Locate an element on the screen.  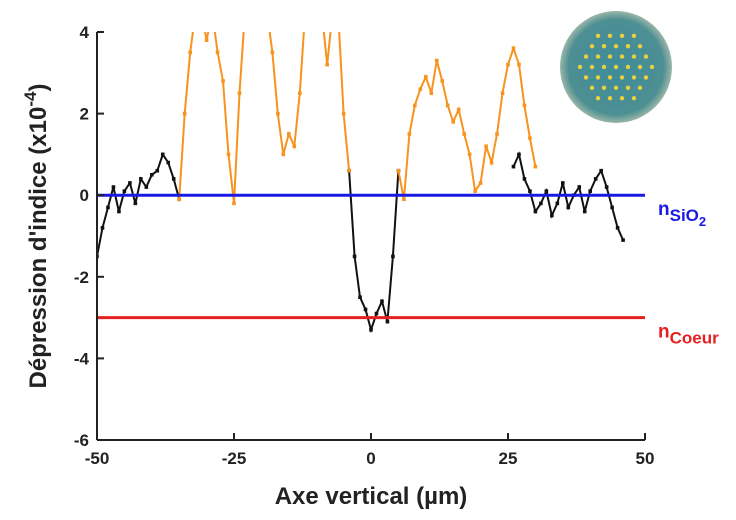
x-tick-label: 0 is located at coordinates (370, 458).